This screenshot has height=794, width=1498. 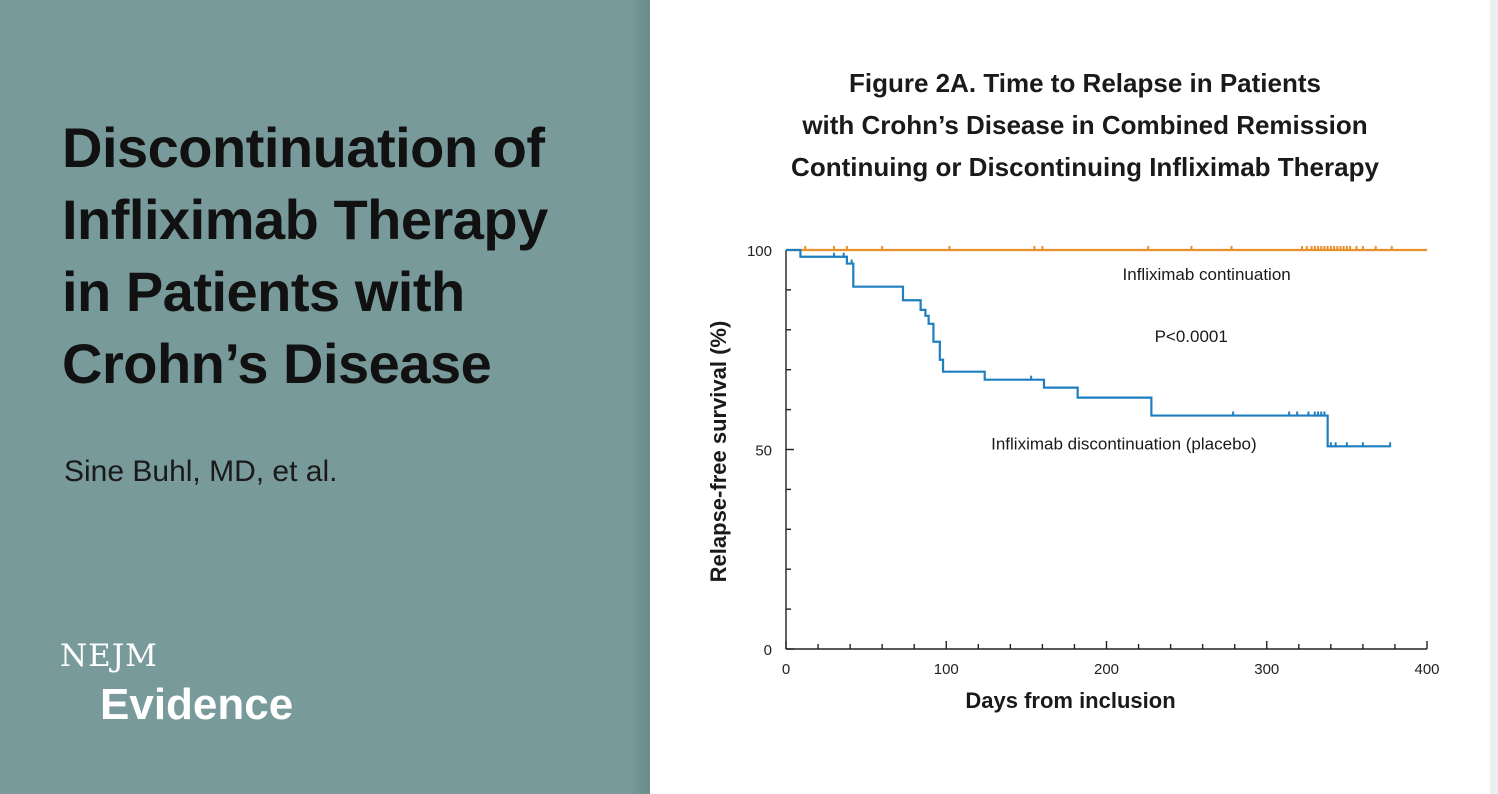 I want to click on chart-annotation: Infliximab continuation, so click(x=1207, y=274).